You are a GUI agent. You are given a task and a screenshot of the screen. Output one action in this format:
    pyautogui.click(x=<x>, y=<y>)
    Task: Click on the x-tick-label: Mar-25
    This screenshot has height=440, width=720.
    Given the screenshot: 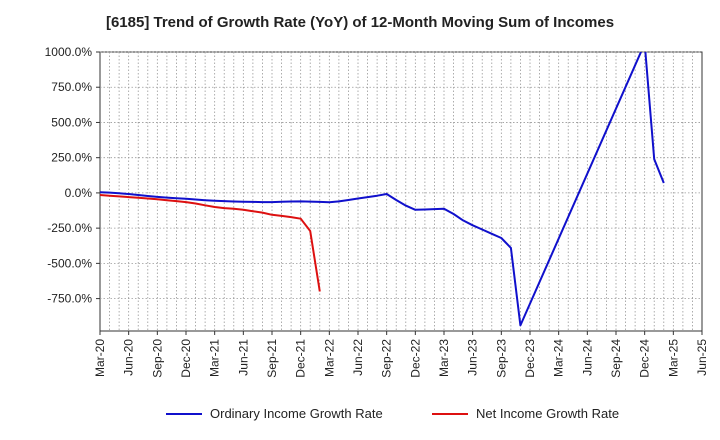 What is the action you would take?
    pyautogui.click(x=673, y=358)
    